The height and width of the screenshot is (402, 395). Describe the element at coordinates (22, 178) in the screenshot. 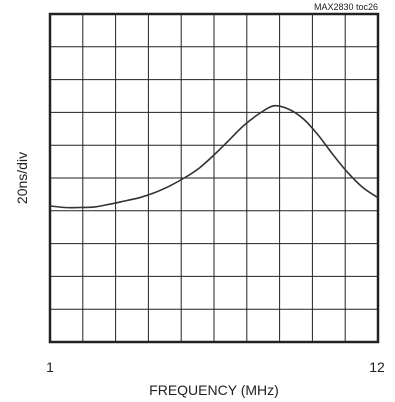

I see `y-axis-label: 20ns/div` at that location.